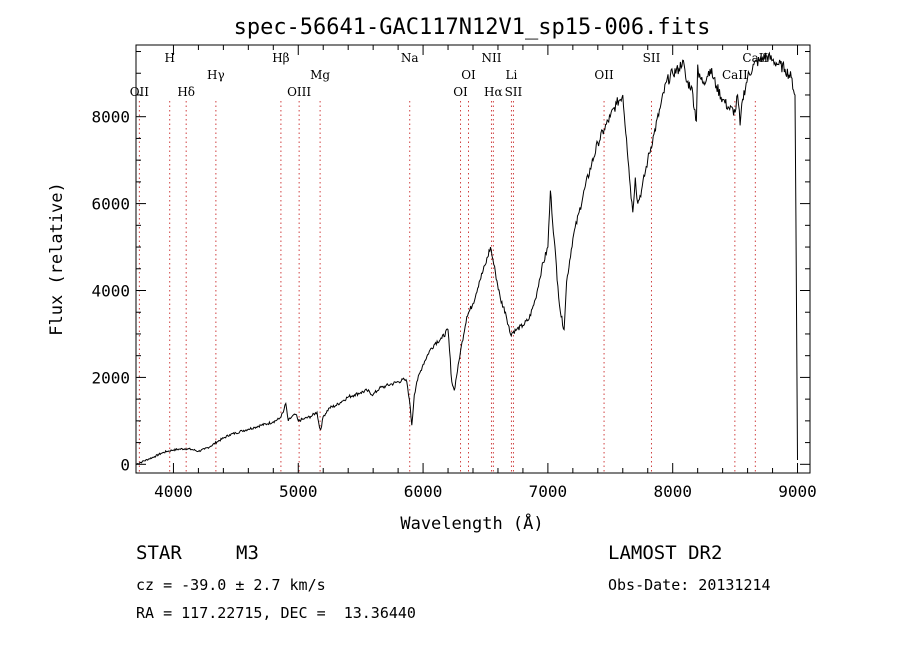 The height and width of the screenshot is (650, 900). Describe the element at coordinates (472, 27) in the screenshot. I see `chart-title: spec-56641-GAC117N12V1_sp15-006.fits` at that location.